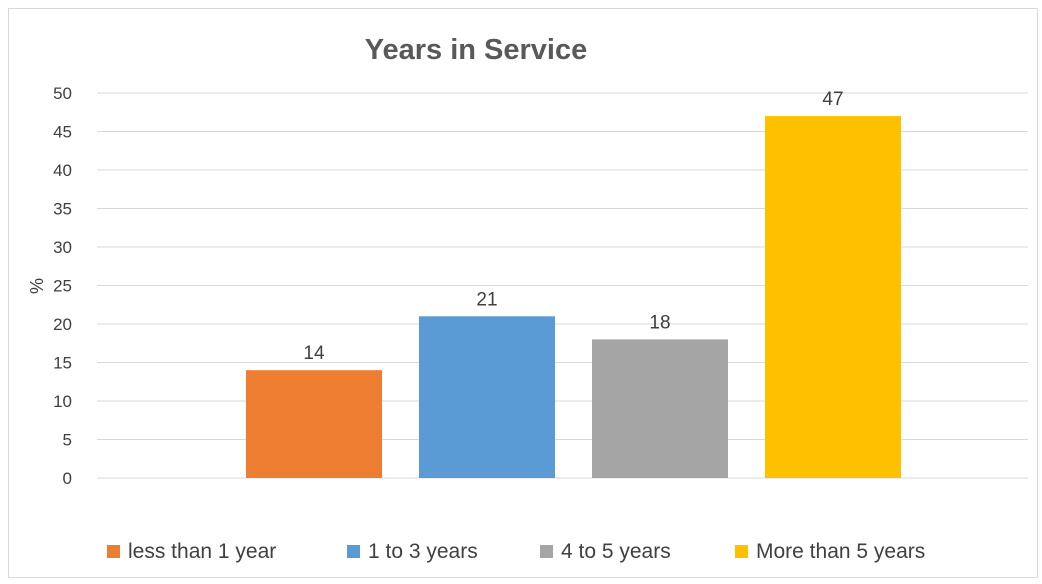  I want to click on legend-entry: More than 5 years, so click(840, 551).